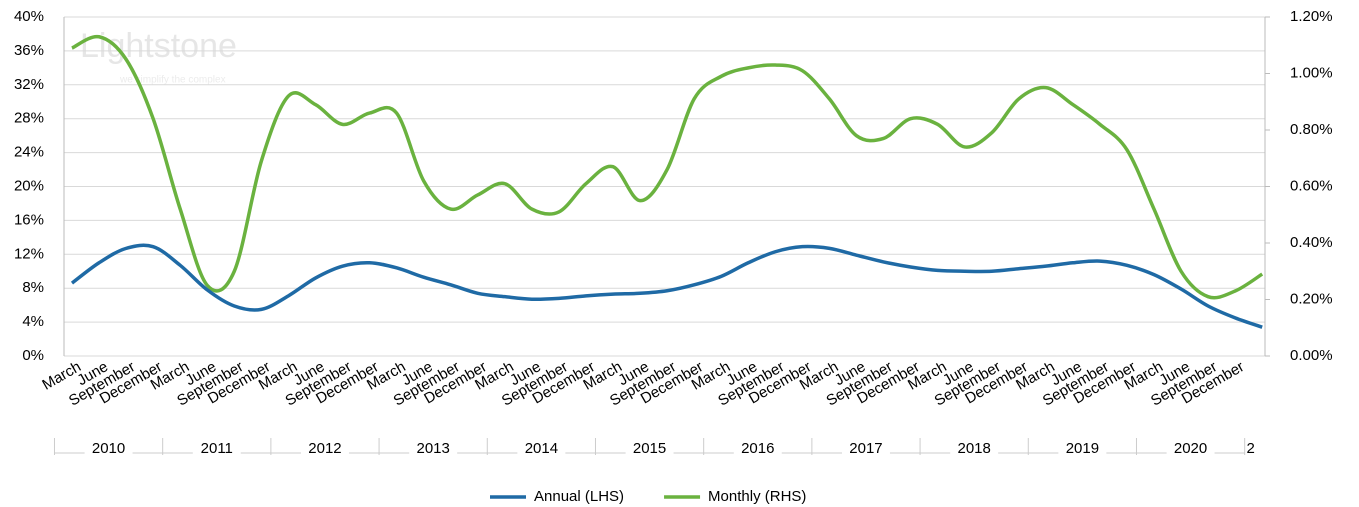 The image size is (1359, 507). Describe the element at coordinates (324, 448) in the screenshot. I see `year-label: 2012` at that location.